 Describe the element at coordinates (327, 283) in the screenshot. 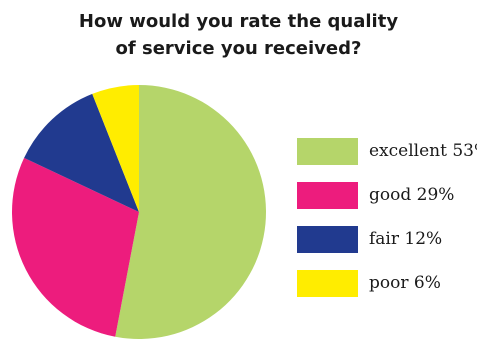

I see `legend-swatch-poor` at that location.